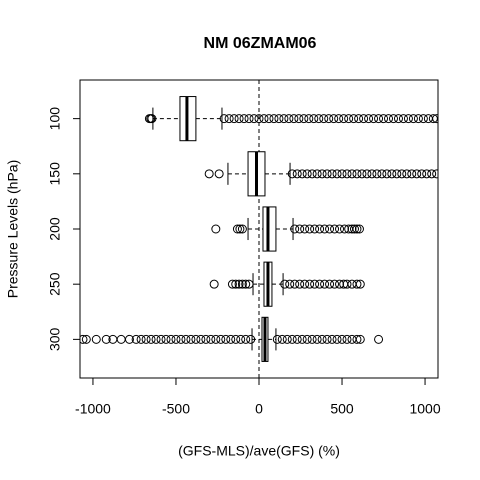 This screenshot has width=480, height=480. What do you see at coordinates (55, 229) in the screenshot?
I see `y-tick-label: 200` at bounding box center [55, 229].